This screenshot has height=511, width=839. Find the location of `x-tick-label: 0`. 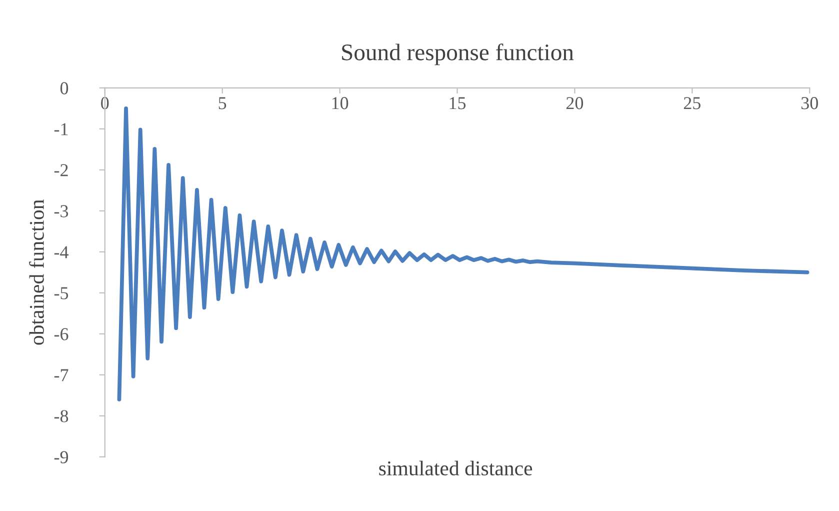

x-tick-label: 0 is located at coordinates (105, 103).